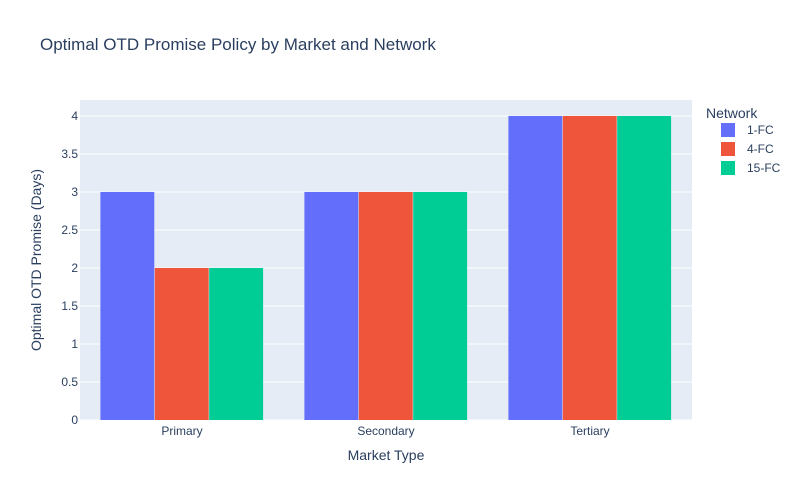 This screenshot has width=800, height=500. Describe the element at coordinates (385, 305) in the screenshot. I see `bar-4-fc-secondary` at that location.